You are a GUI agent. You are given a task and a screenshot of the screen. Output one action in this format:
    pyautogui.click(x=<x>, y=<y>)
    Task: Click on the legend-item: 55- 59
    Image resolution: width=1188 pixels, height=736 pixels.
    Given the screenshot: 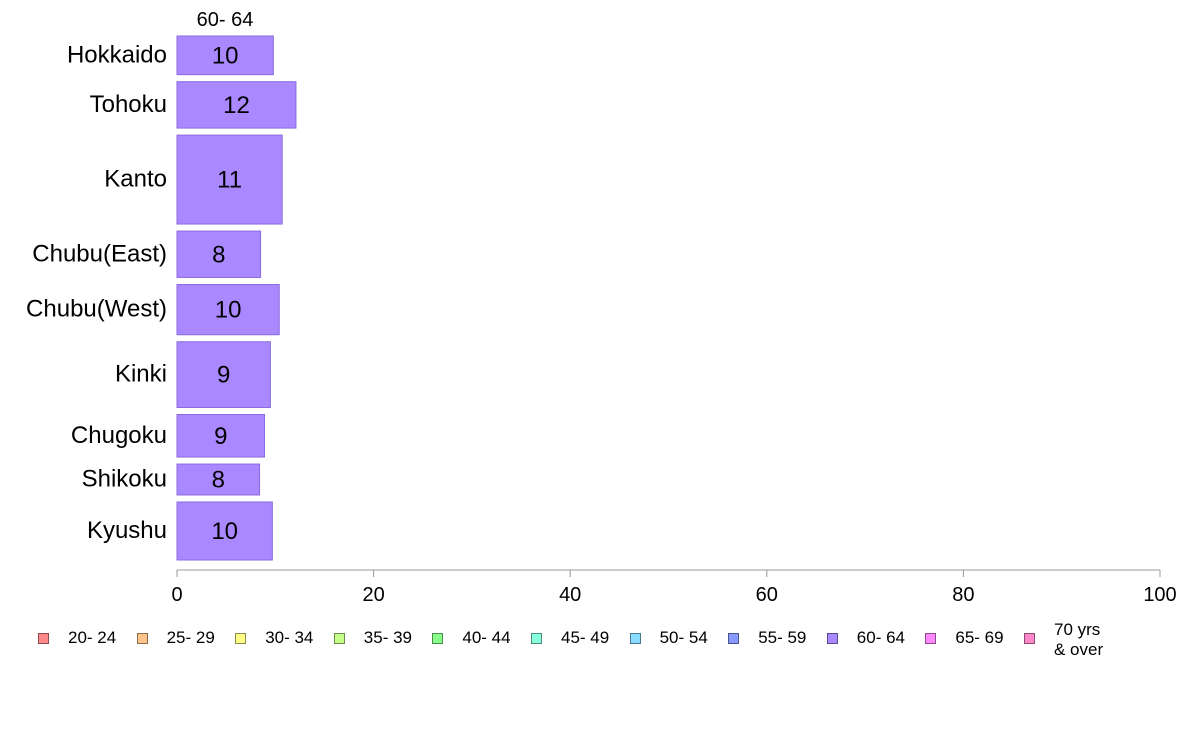 What is the action you would take?
    pyautogui.click(x=767, y=635)
    